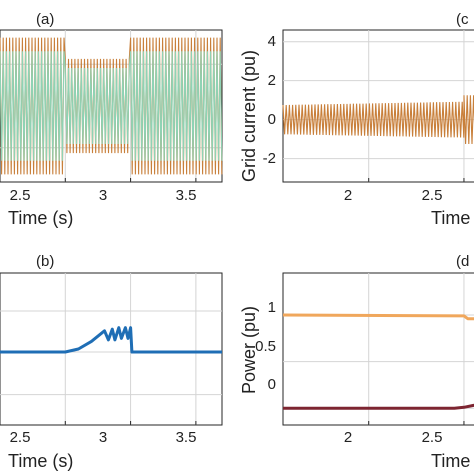 This screenshot has height=474, width=474. Describe the element at coordinates (462, 19) in the screenshot. I see `panel-c-label: (c` at that location.